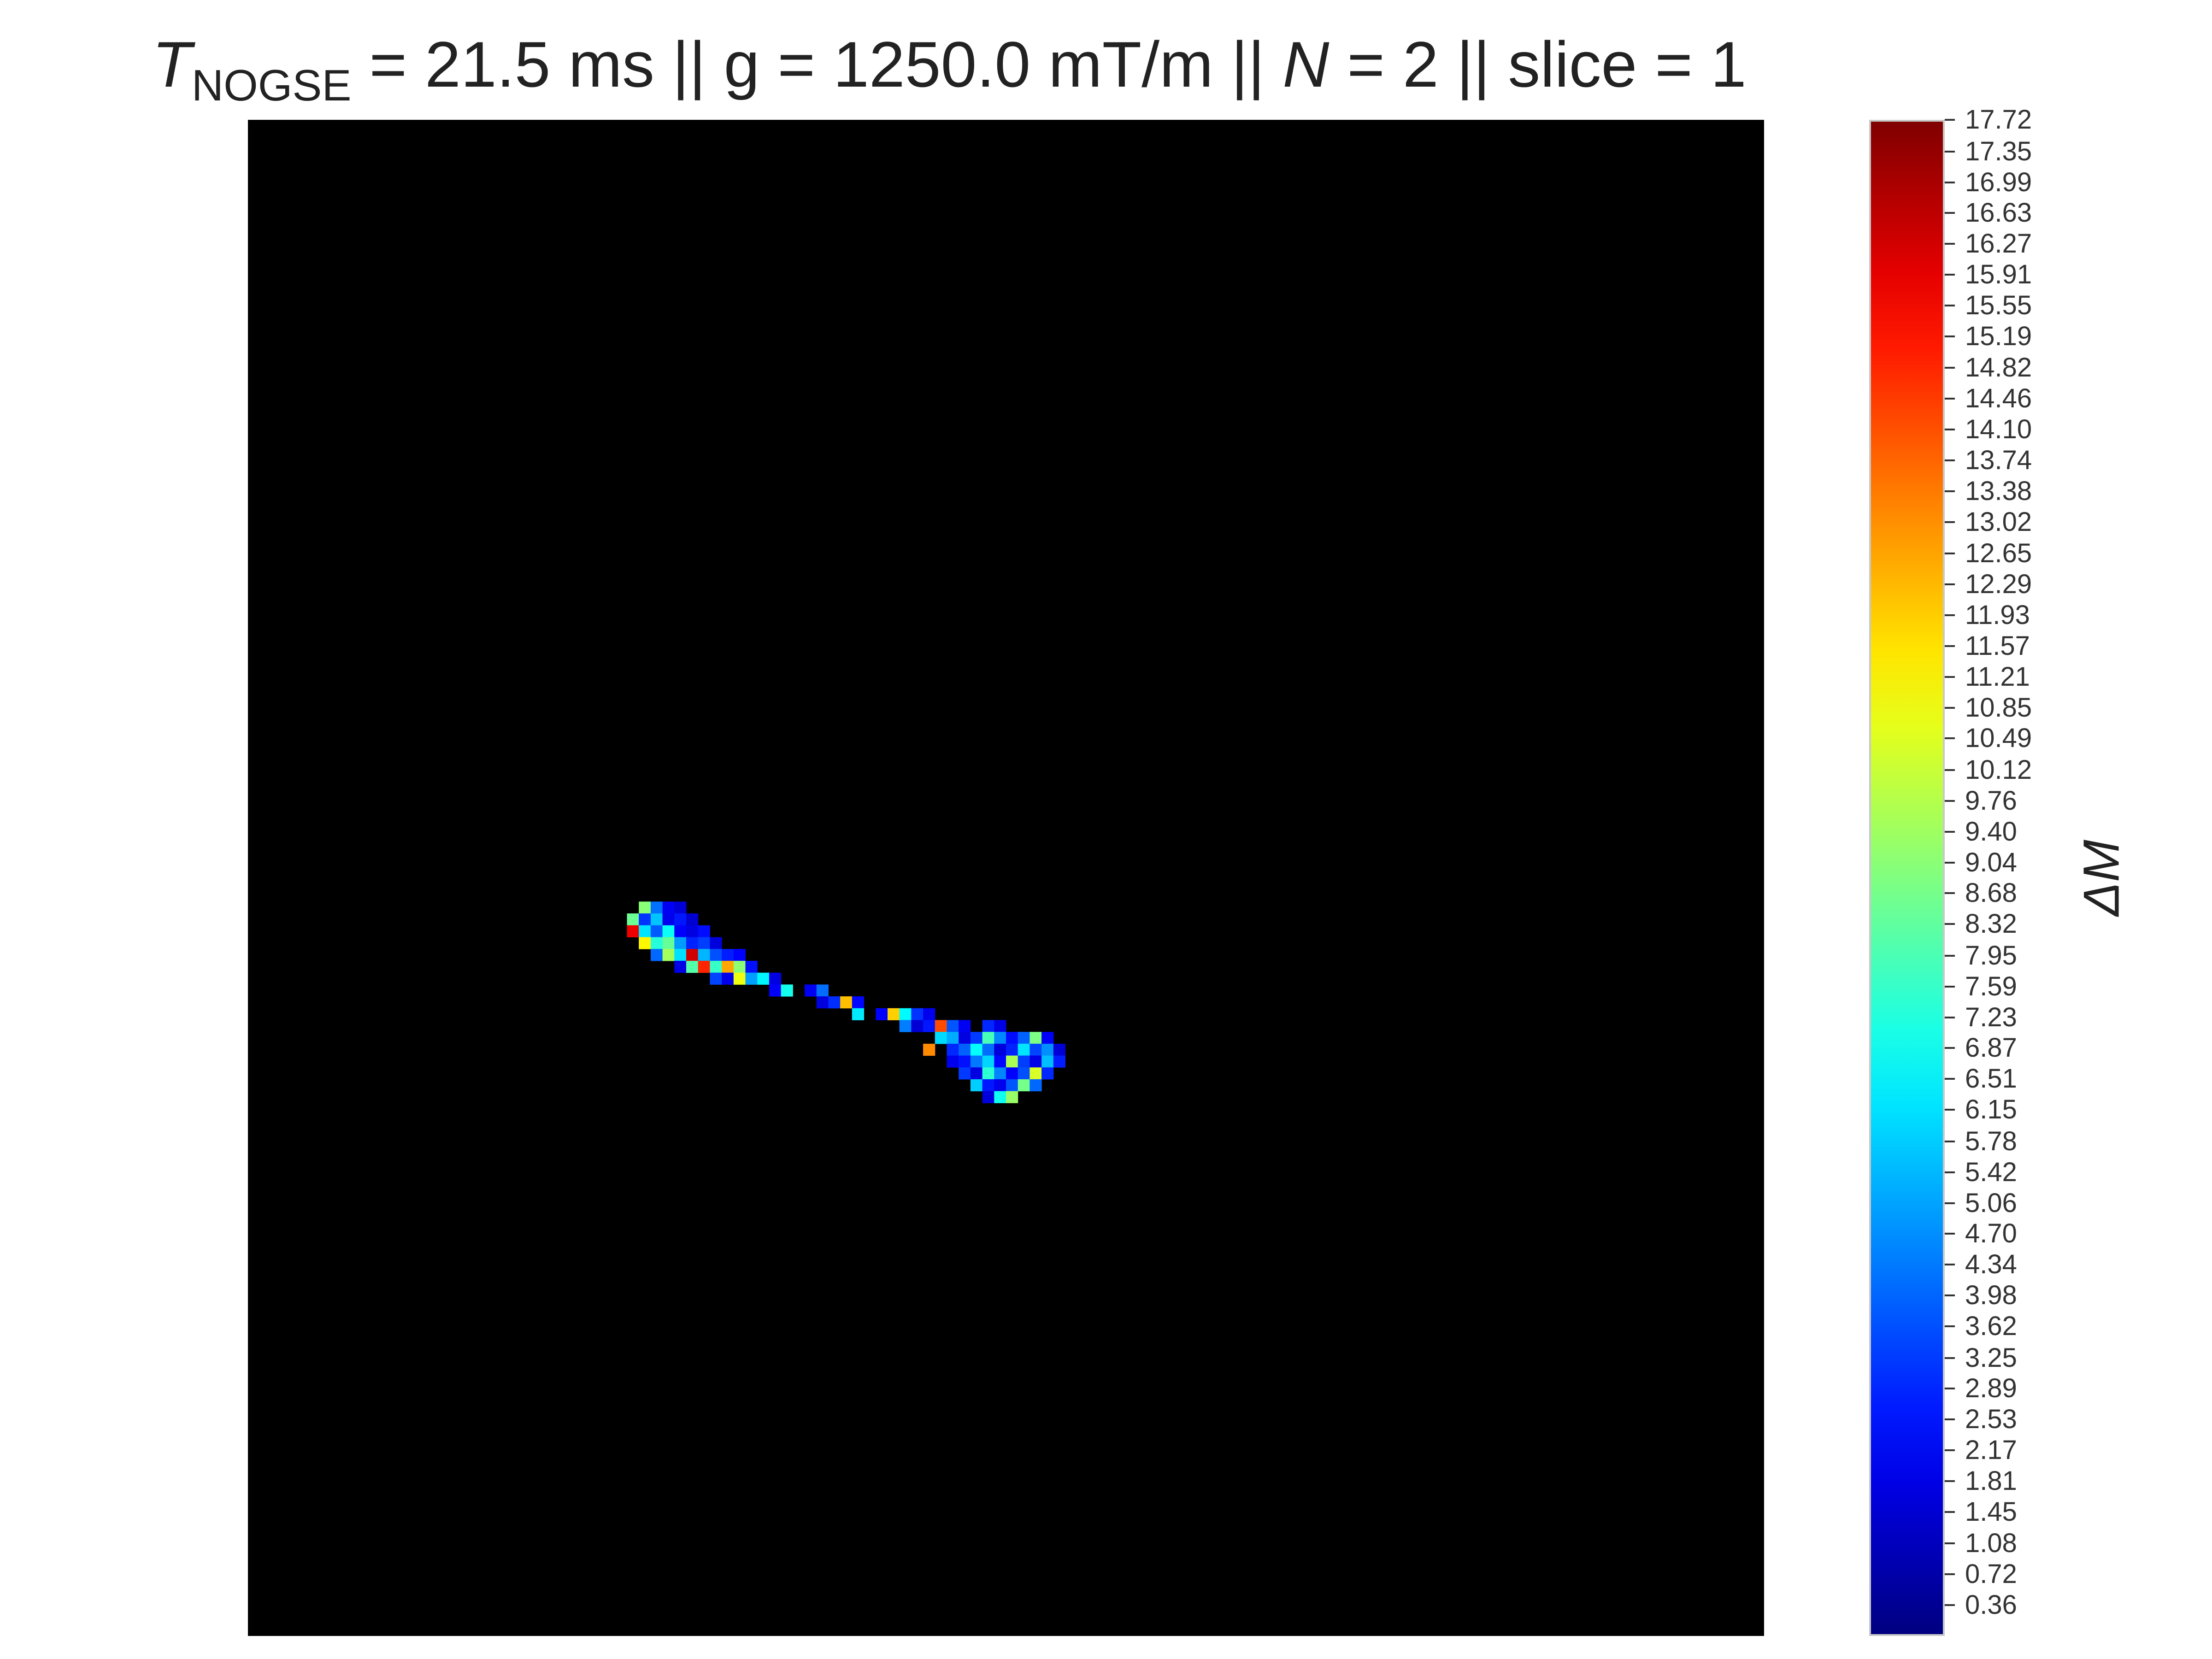  What do you see at coordinates (1991, 1450) in the screenshot?
I see `colorbar-tick-label: 2.17` at bounding box center [1991, 1450].